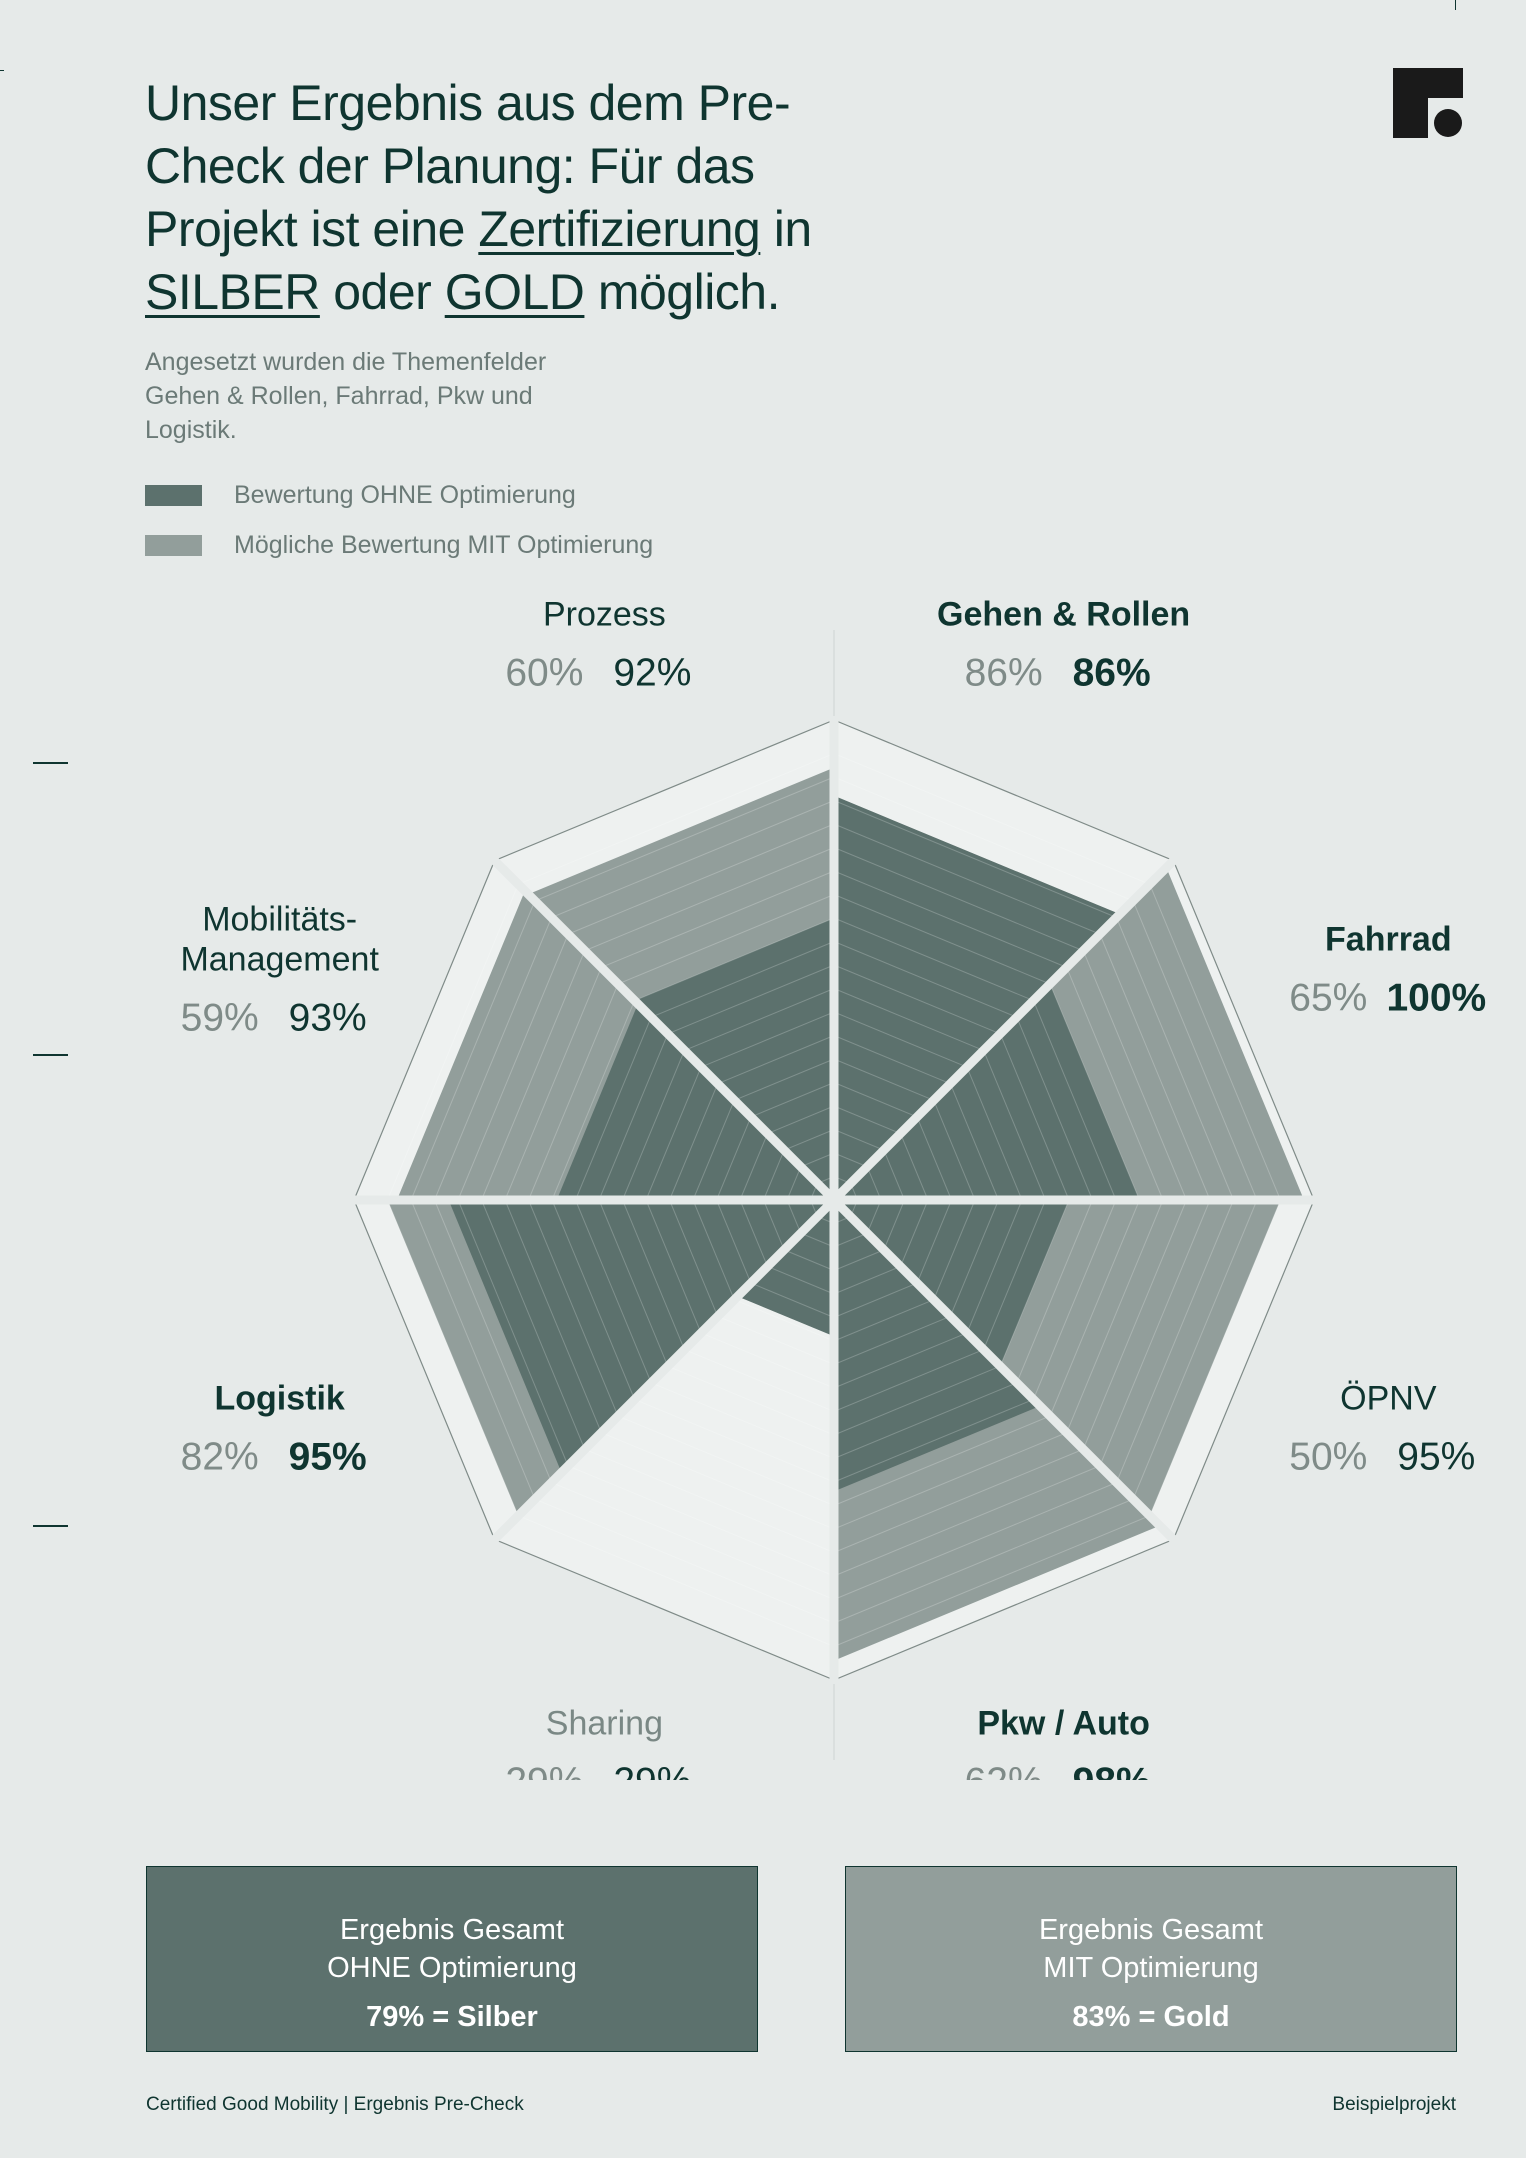  Describe the element at coordinates (1063, 1723) in the screenshot. I see `category-label-line: Pkw / Auto` at that location.